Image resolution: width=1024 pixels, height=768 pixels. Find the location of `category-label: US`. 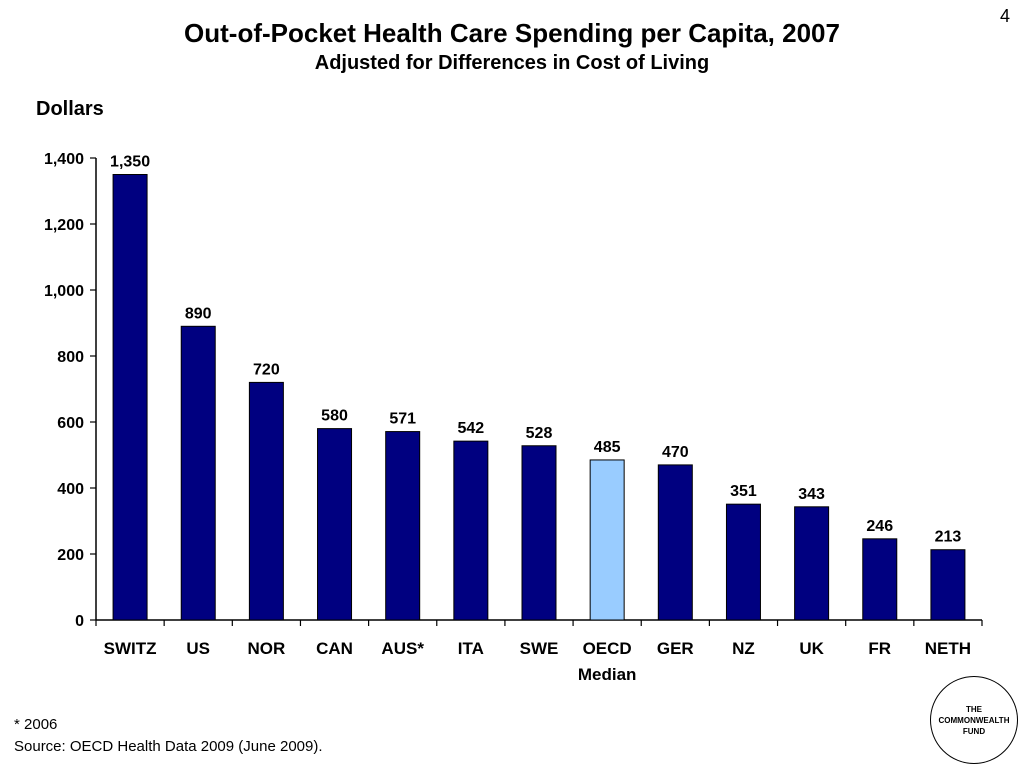

category-label: US is located at coordinates (198, 648).